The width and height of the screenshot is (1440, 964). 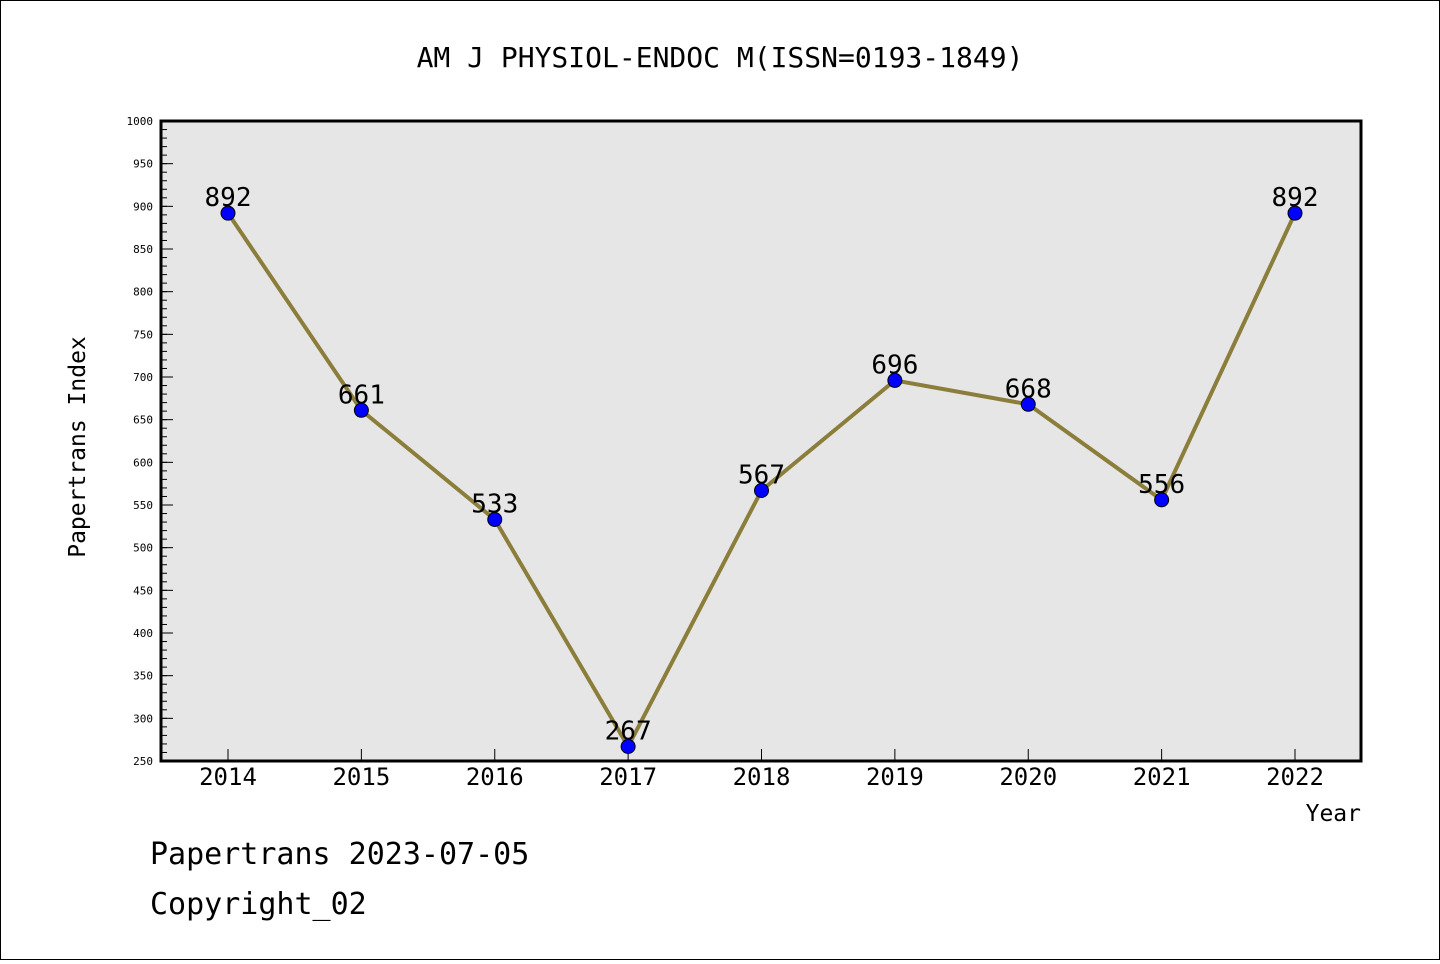 What do you see at coordinates (143, 761) in the screenshot?
I see `y-tick-label: 250` at bounding box center [143, 761].